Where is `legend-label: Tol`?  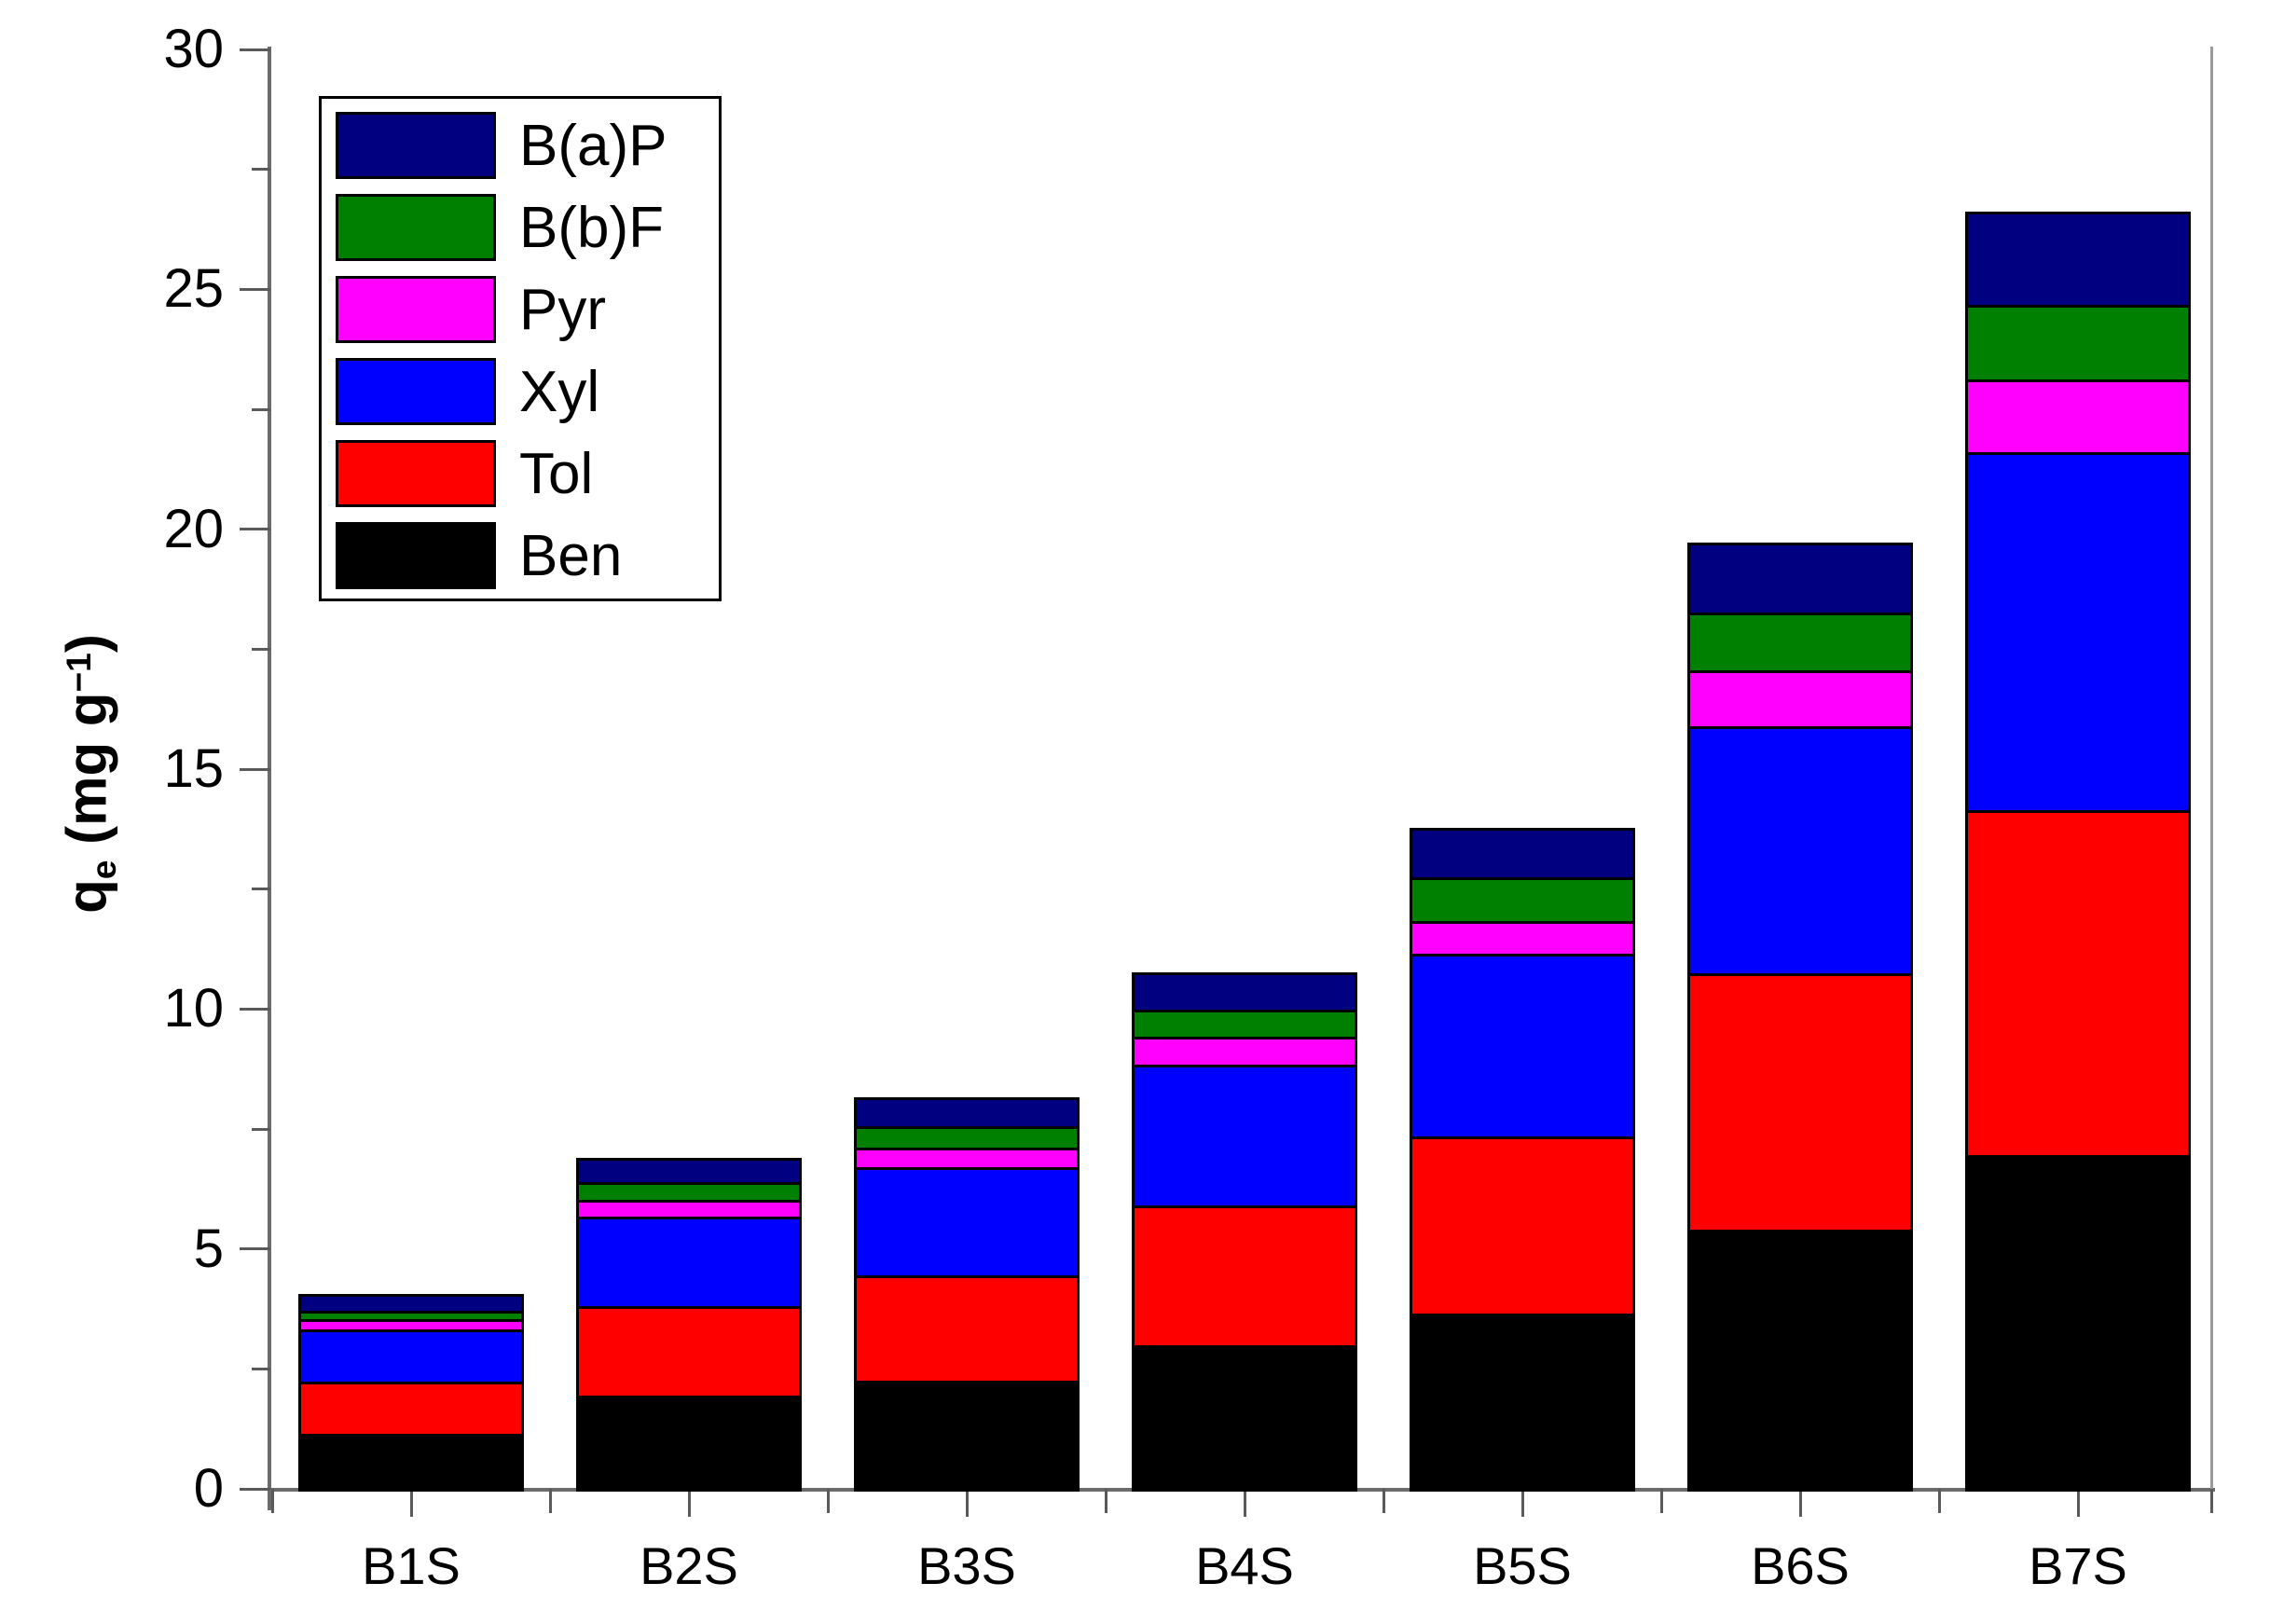
legend-label: Tol is located at coordinates (556, 474).